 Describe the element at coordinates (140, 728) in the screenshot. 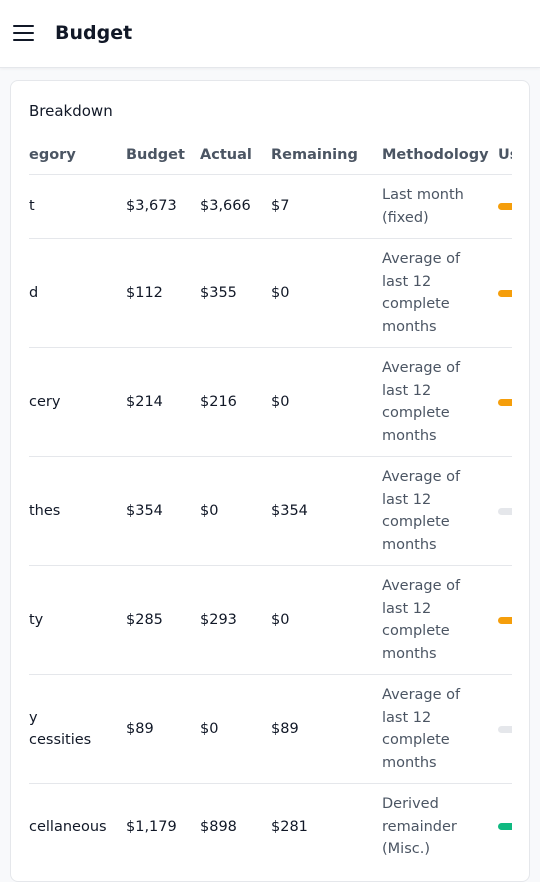

I see `budget-cell: $89` at that location.